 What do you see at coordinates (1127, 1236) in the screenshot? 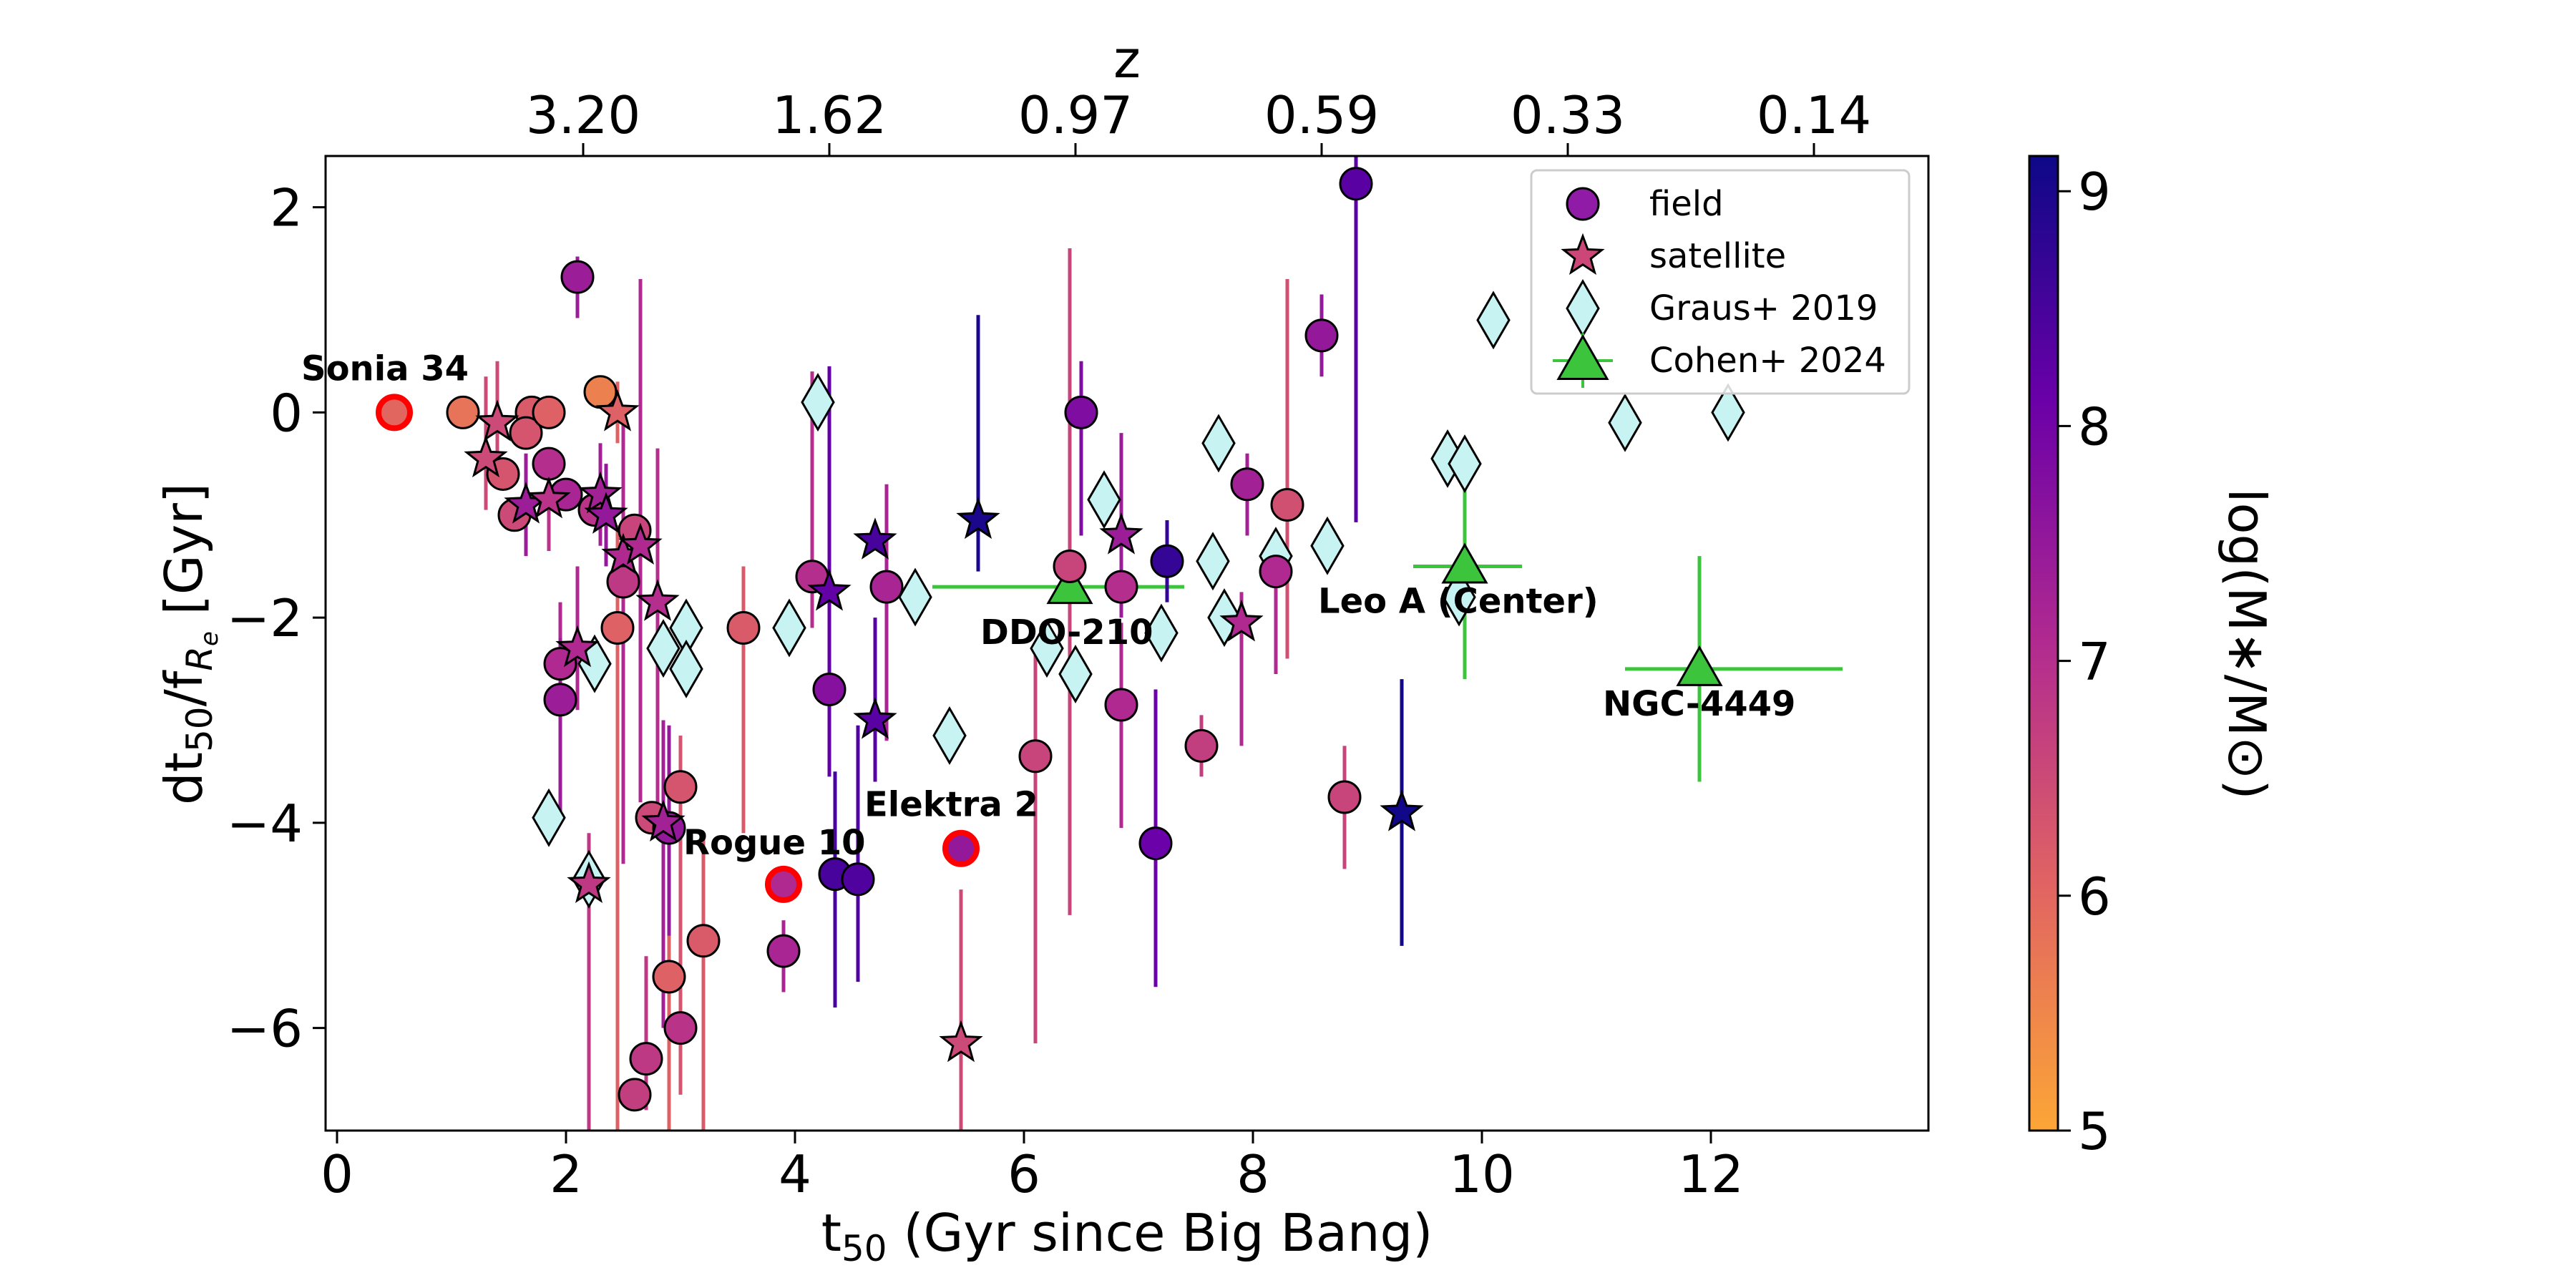
I see `x-axis-label: t50 (Gyr since Big Bang)` at bounding box center [1127, 1236].